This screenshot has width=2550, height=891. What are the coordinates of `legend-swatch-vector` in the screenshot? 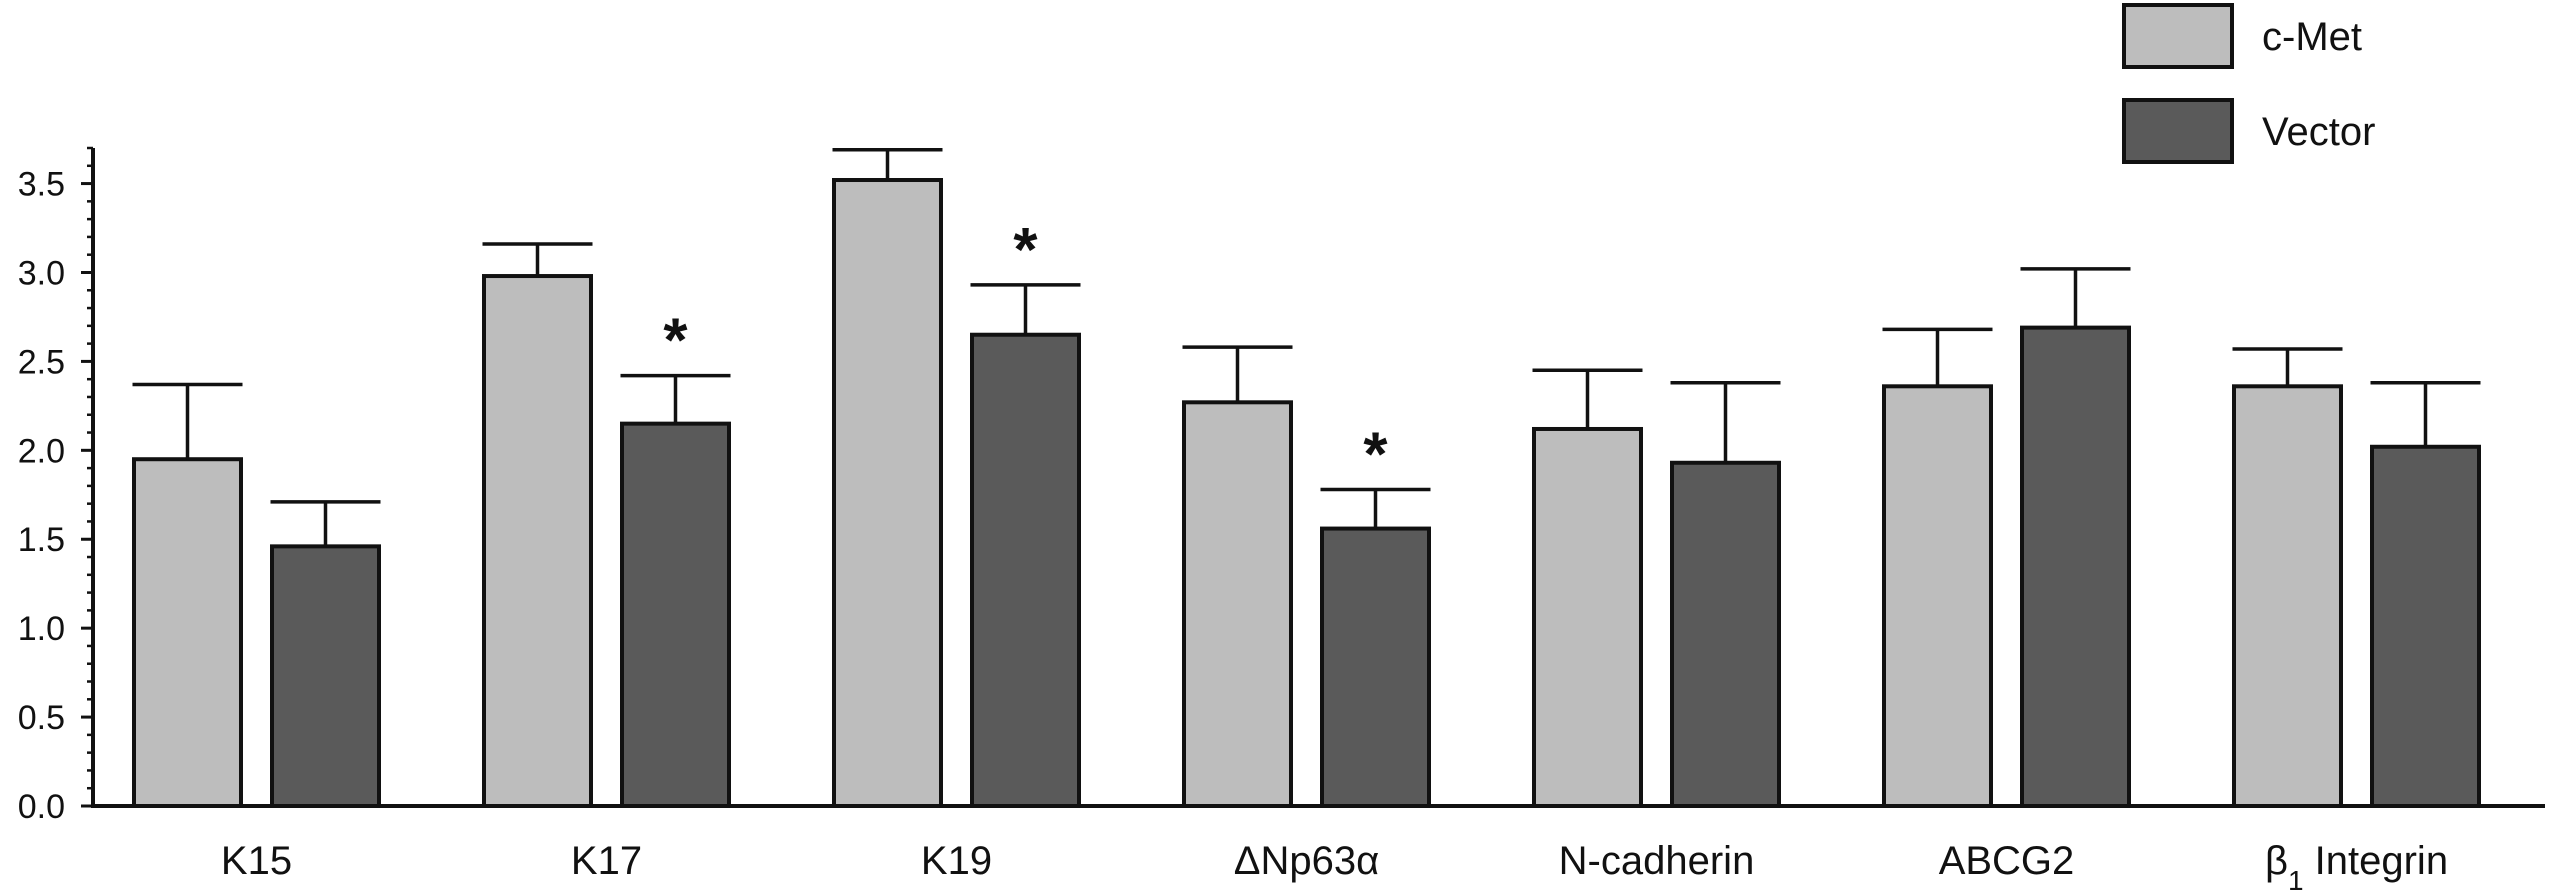 It's located at (2178, 131).